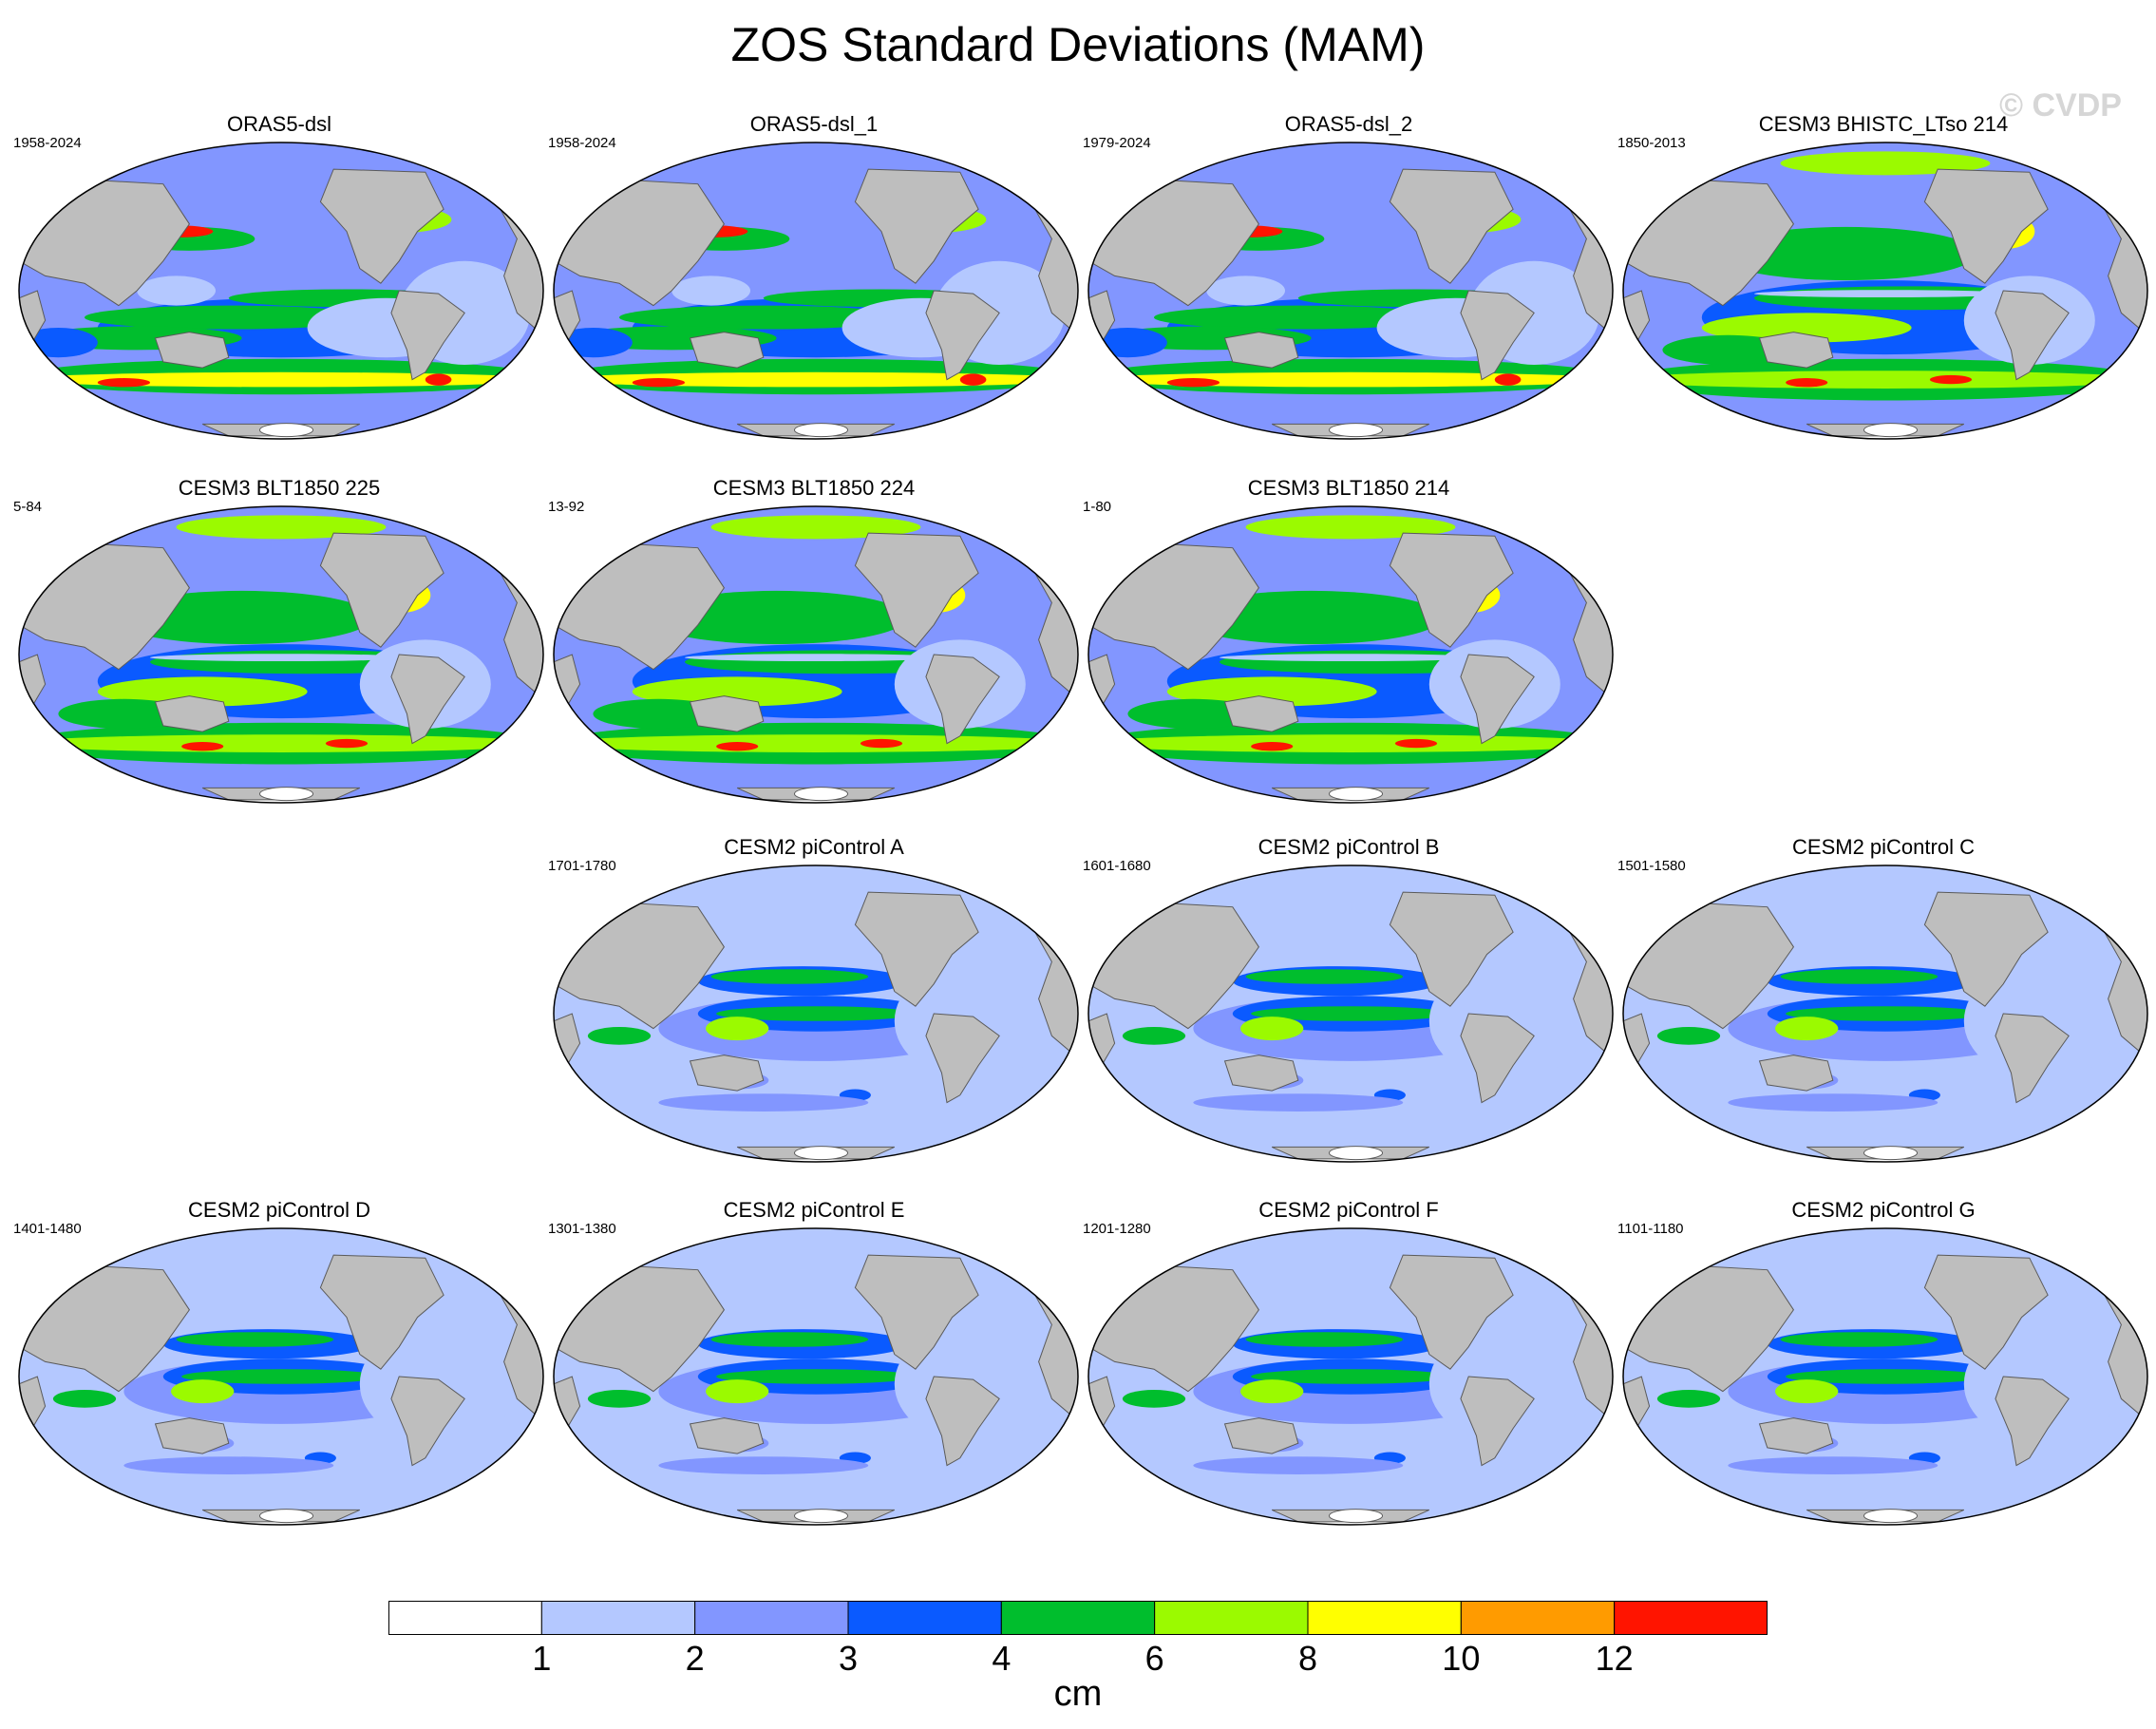  Describe the element at coordinates (1349, 1210) in the screenshot. I see `panel-title: CESM2 piControl F` at that location.